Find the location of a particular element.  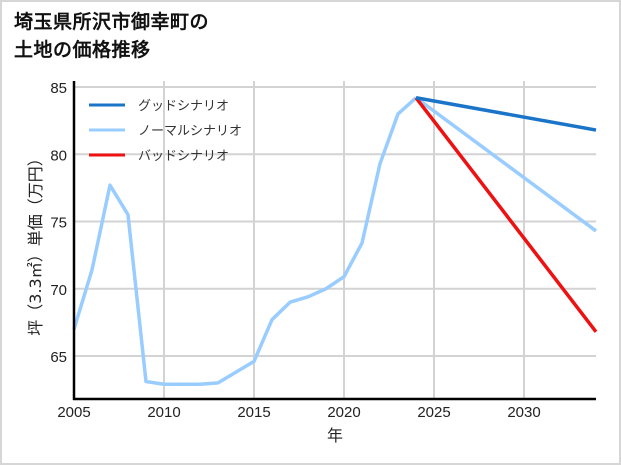

x-tick-label: 2010 is located at coordinates (163, 412).